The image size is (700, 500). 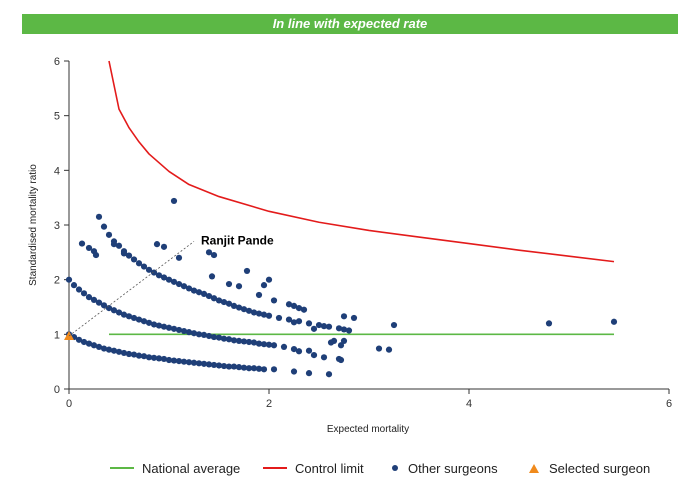 I want to click on x-axis-title: Expected mortality, so click(x=368, y=429).